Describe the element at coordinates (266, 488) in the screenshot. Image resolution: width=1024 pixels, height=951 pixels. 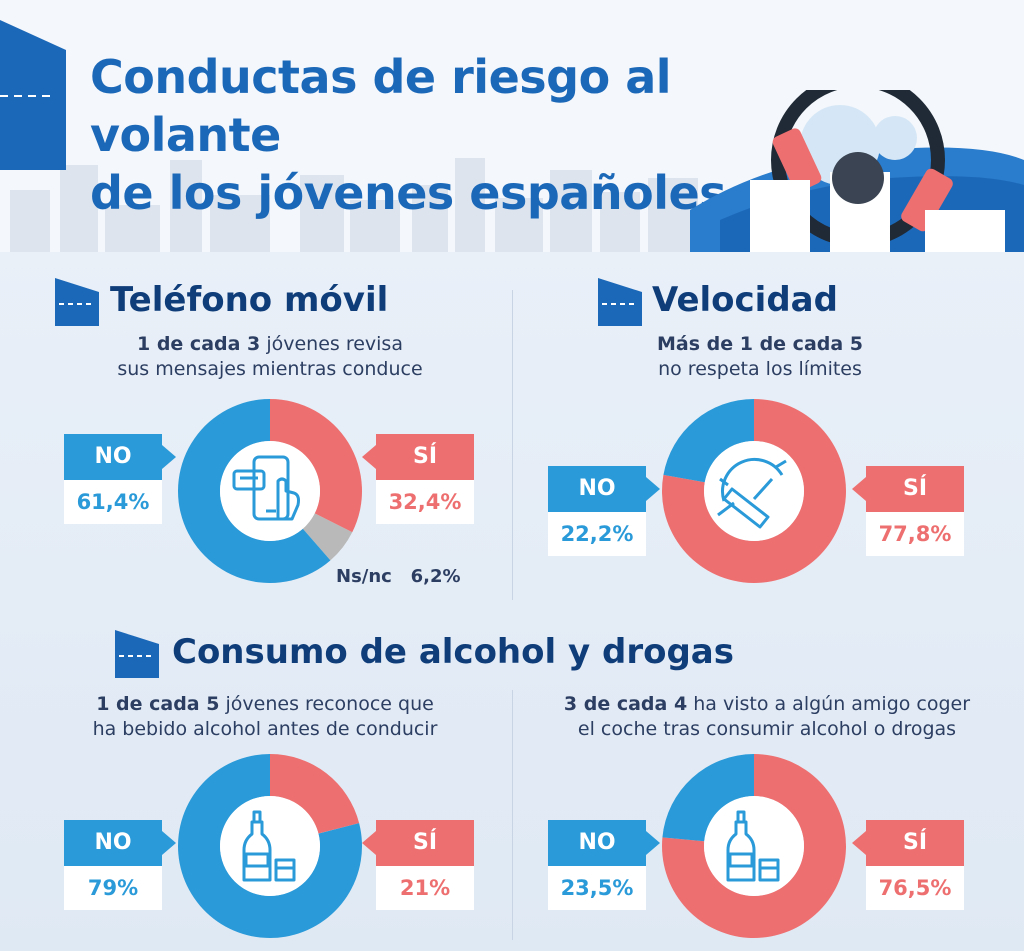
I see `phone-chat-icon` at that location.